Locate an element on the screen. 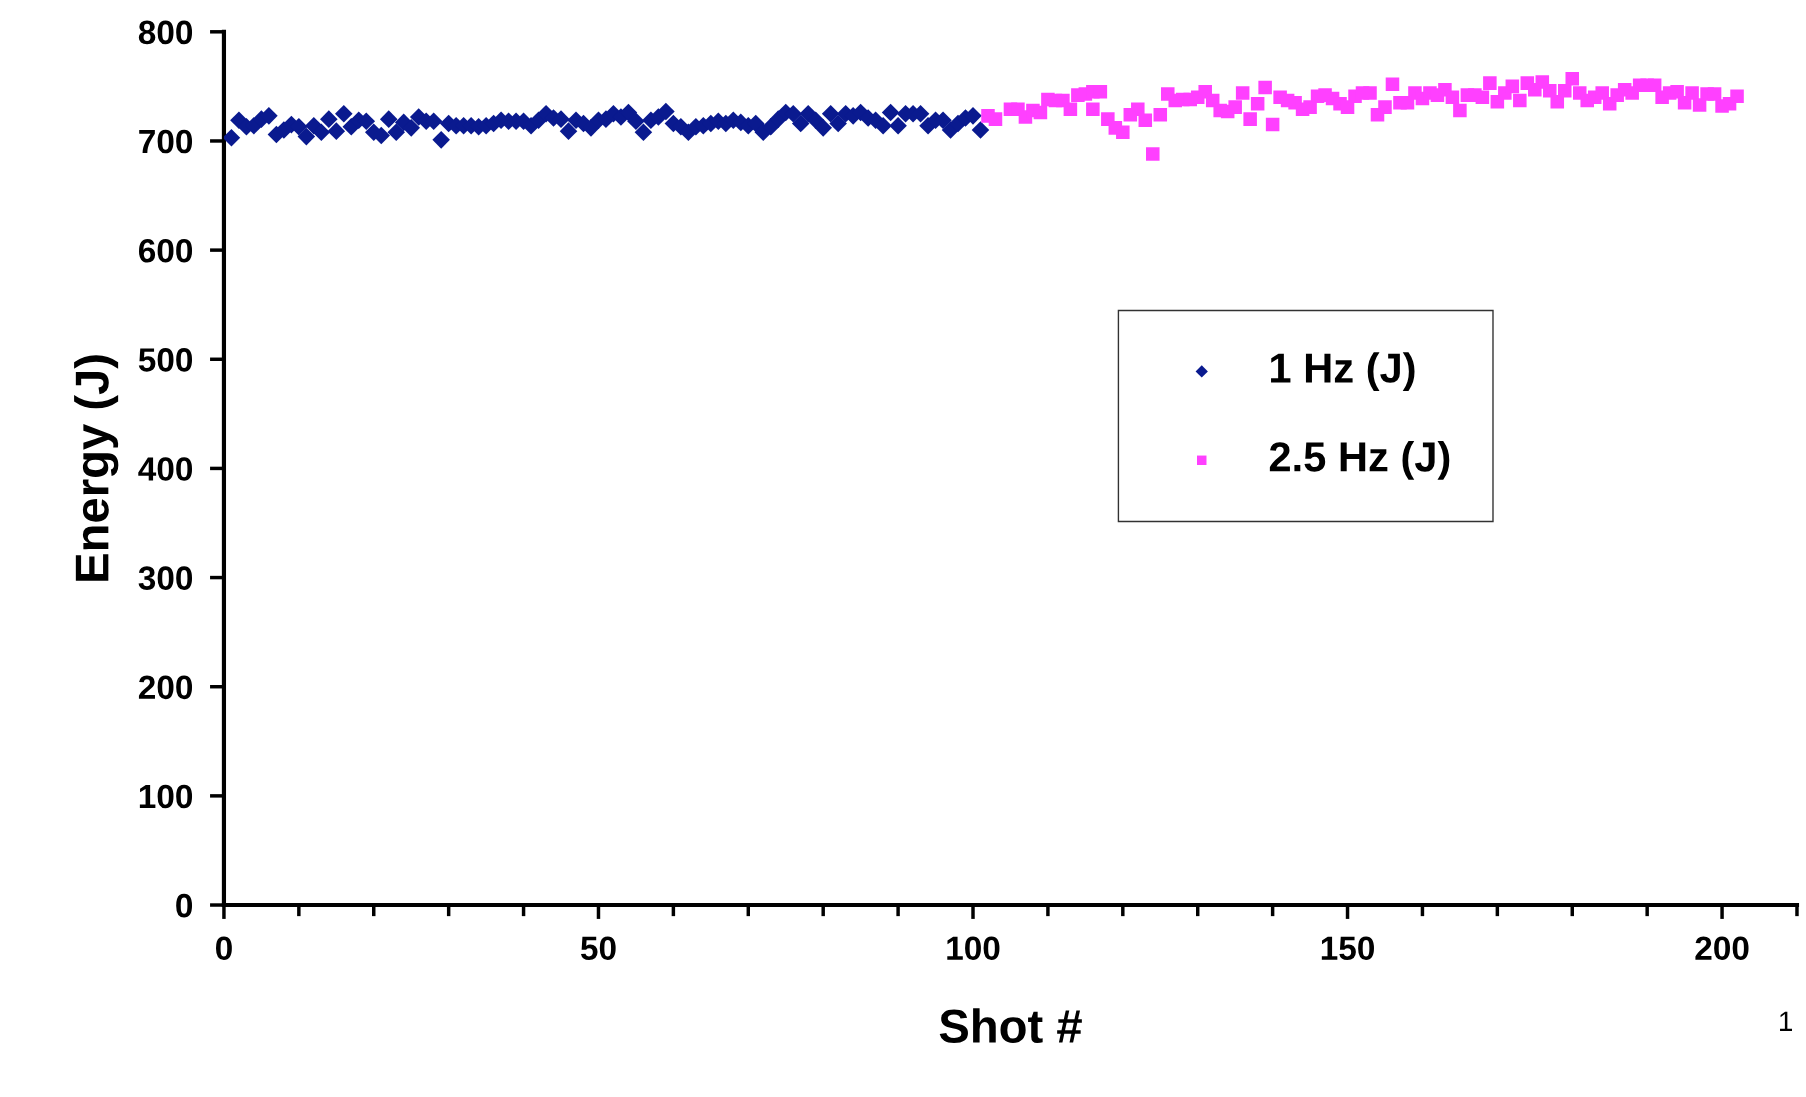  y-tick-label: 400 is located at coordinates (165, 469).